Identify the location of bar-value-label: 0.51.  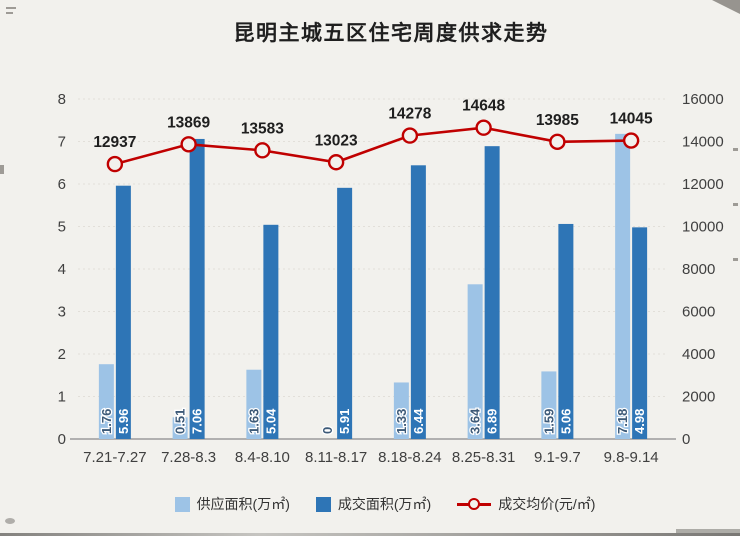
(180, 421).